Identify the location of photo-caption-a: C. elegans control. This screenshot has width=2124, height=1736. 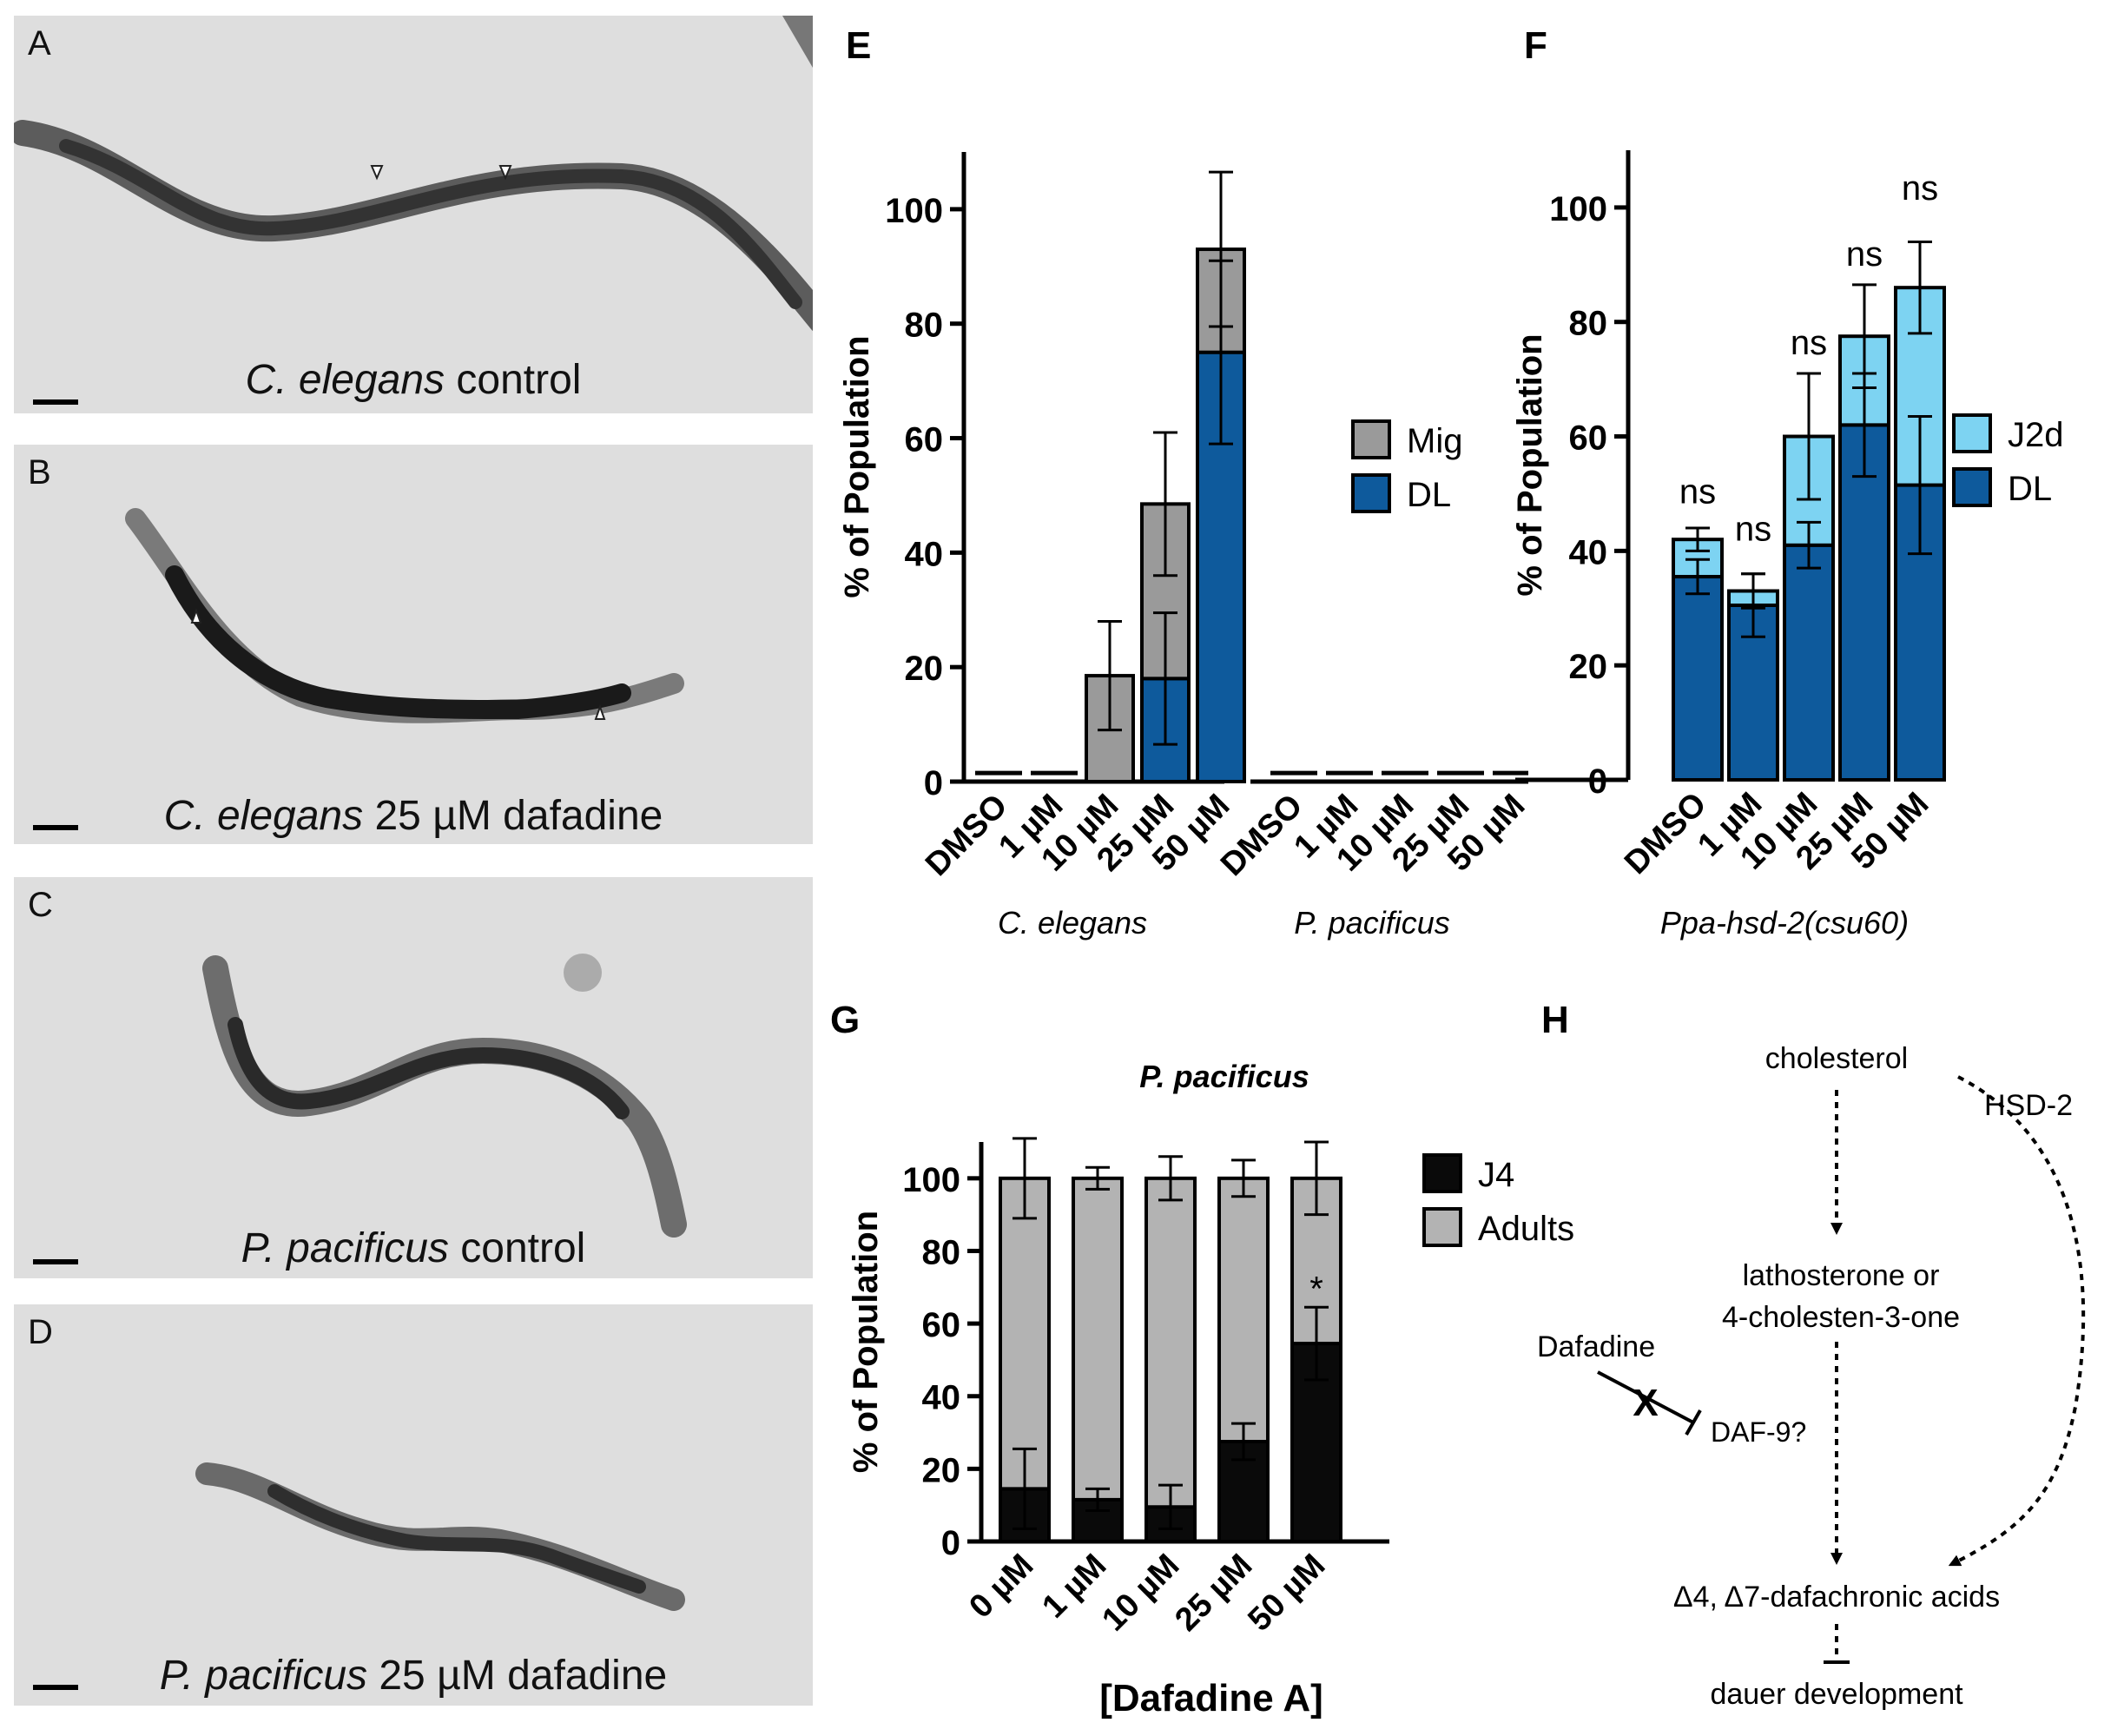
(413, 380).